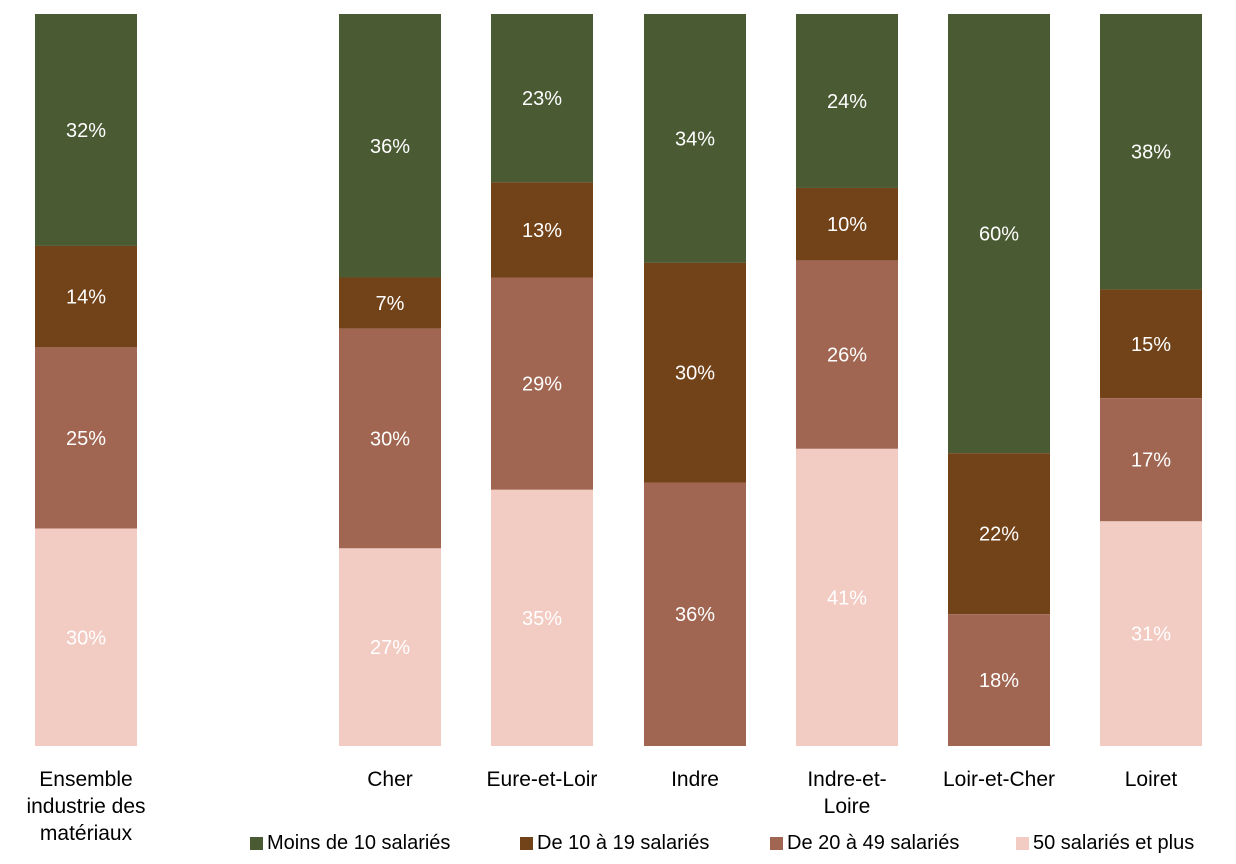 The height and width of the screenshot is (864, 1236). Describe the element at coordinates (358, 843) in the screenshot. I see `legend-label: Moins de 10 salariés` at that location.